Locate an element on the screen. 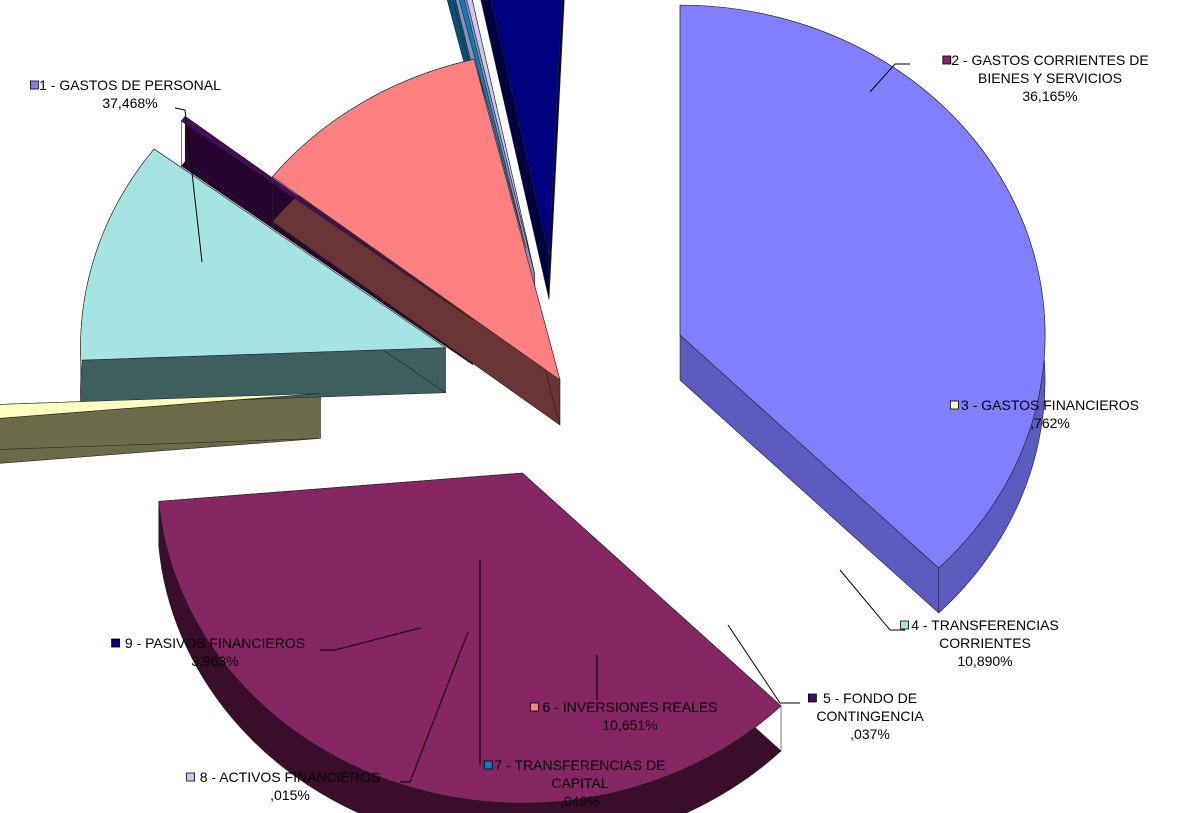 This screenshot has width=1182, height=813. slice-pasivos-financieros is located at coordinates (526, 127).